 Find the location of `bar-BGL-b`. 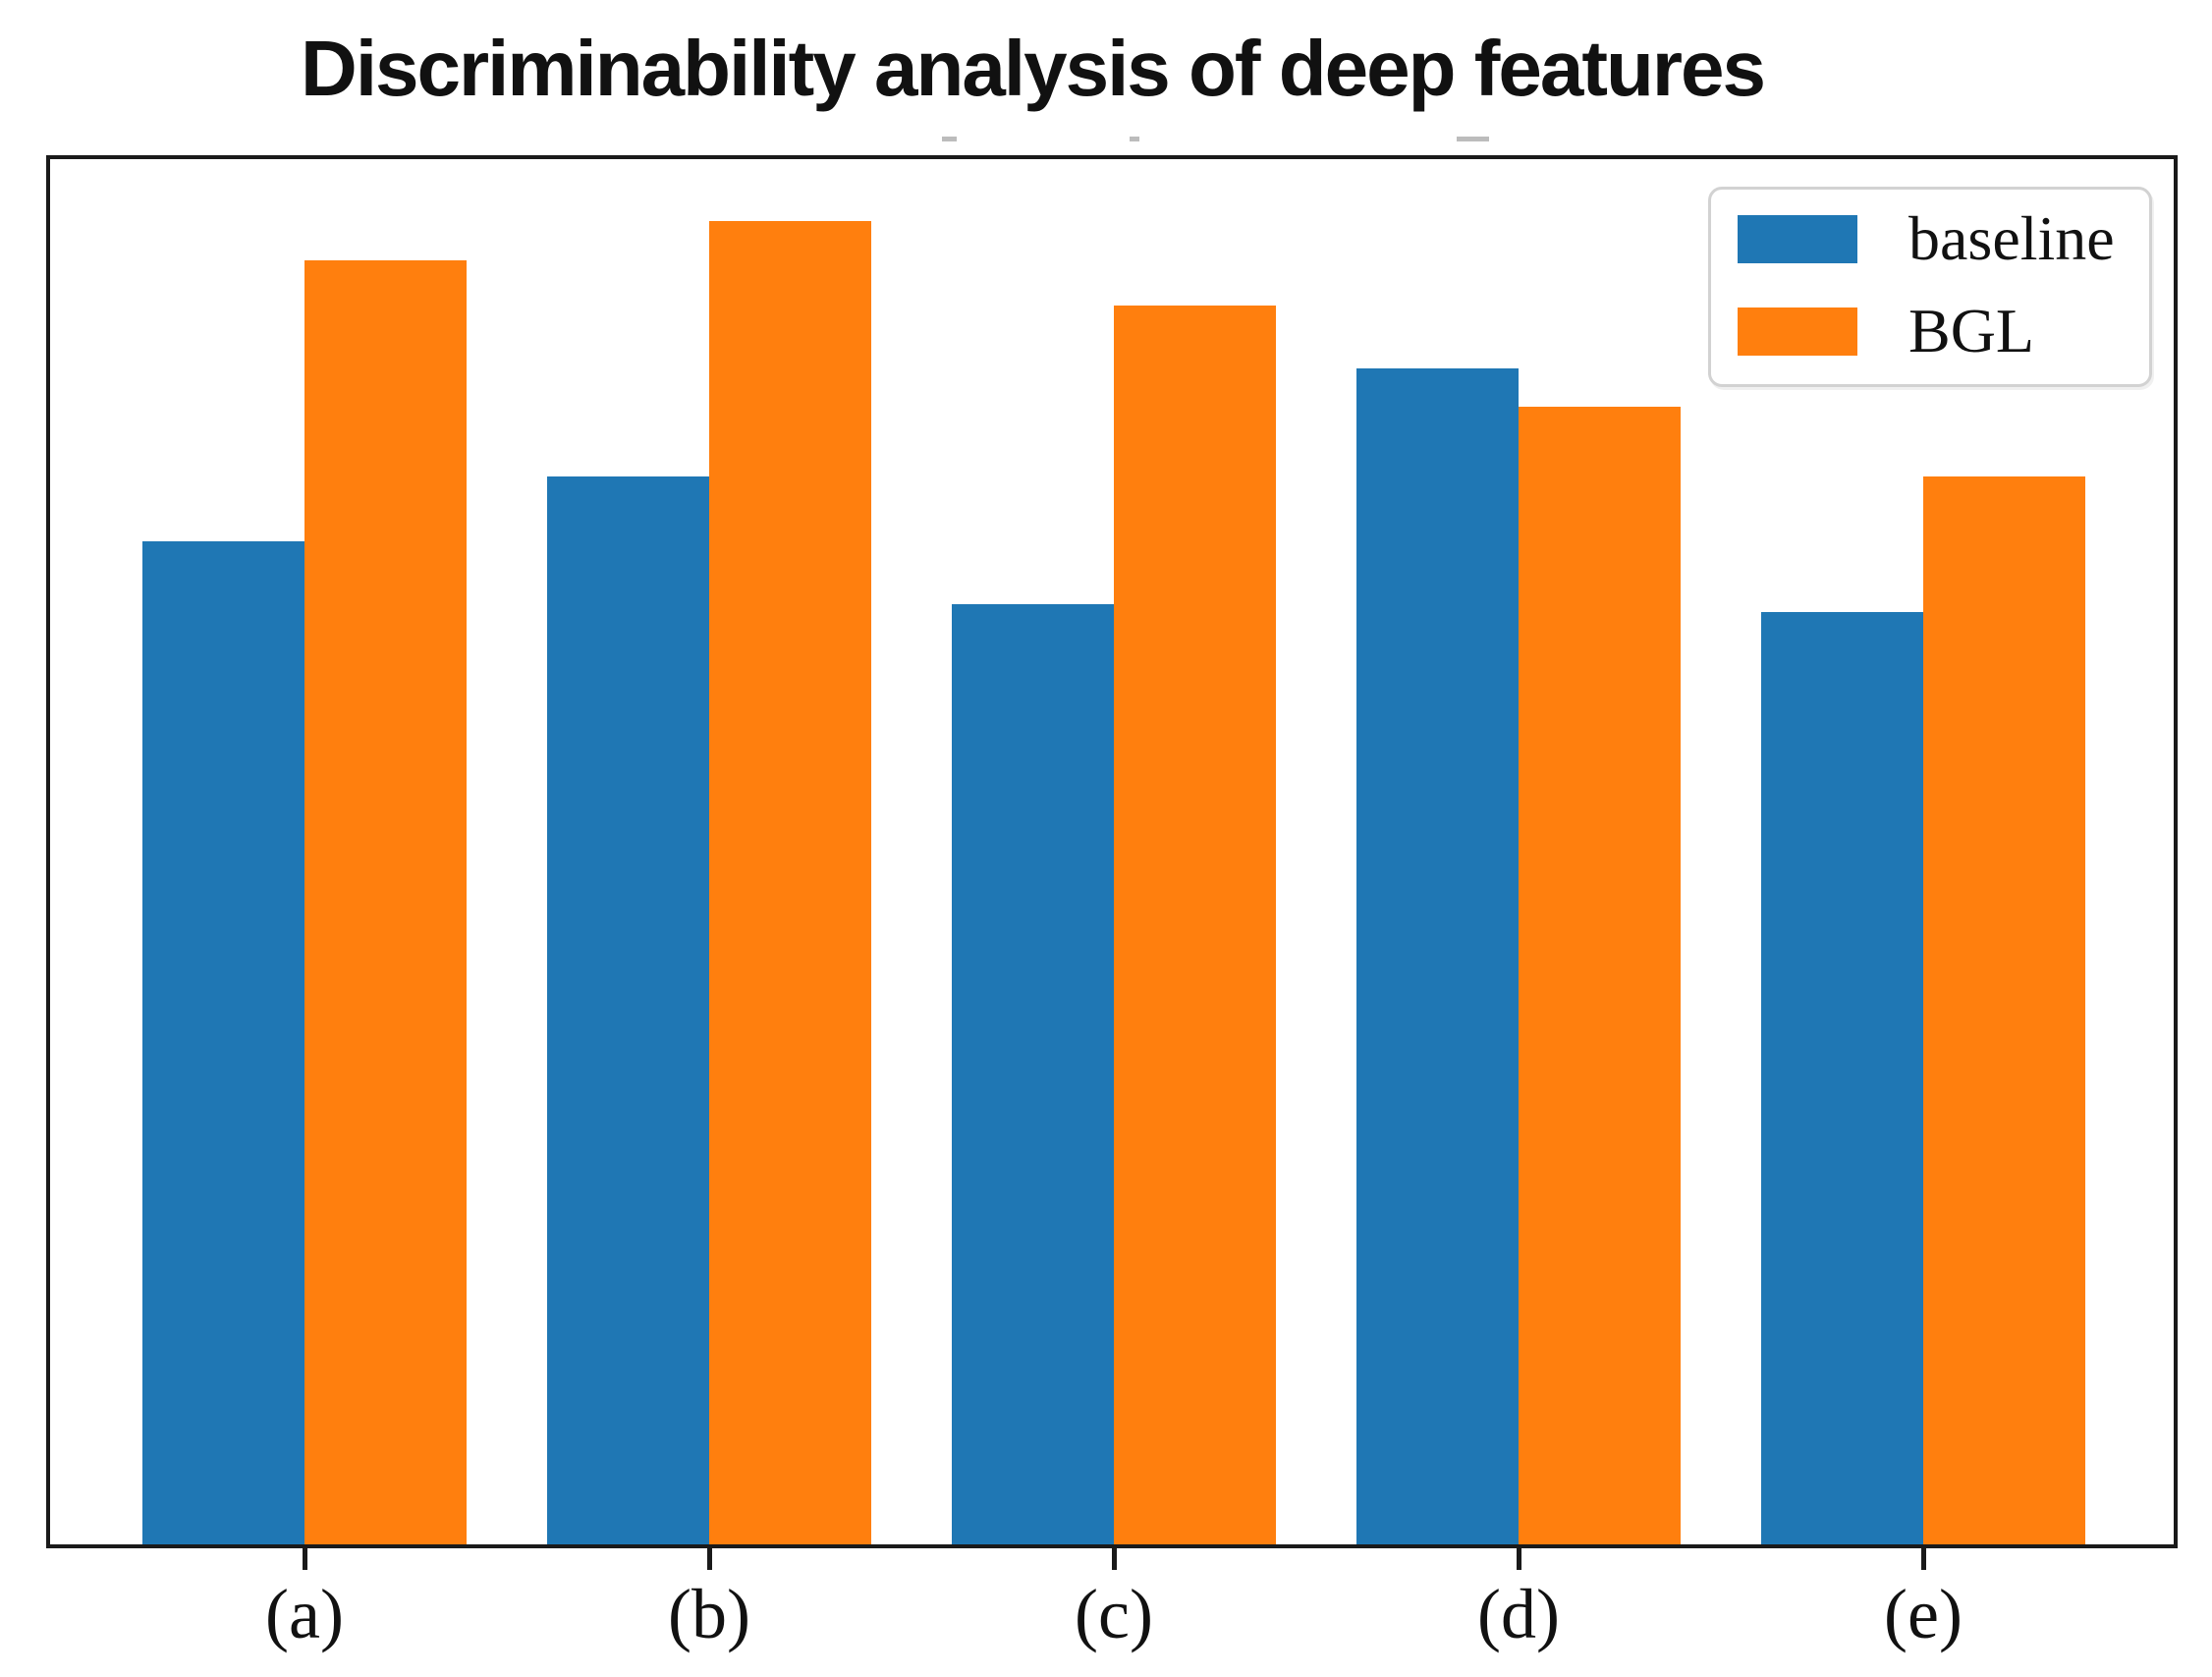

bar-BGL-b is located at coordinates (790, 882).